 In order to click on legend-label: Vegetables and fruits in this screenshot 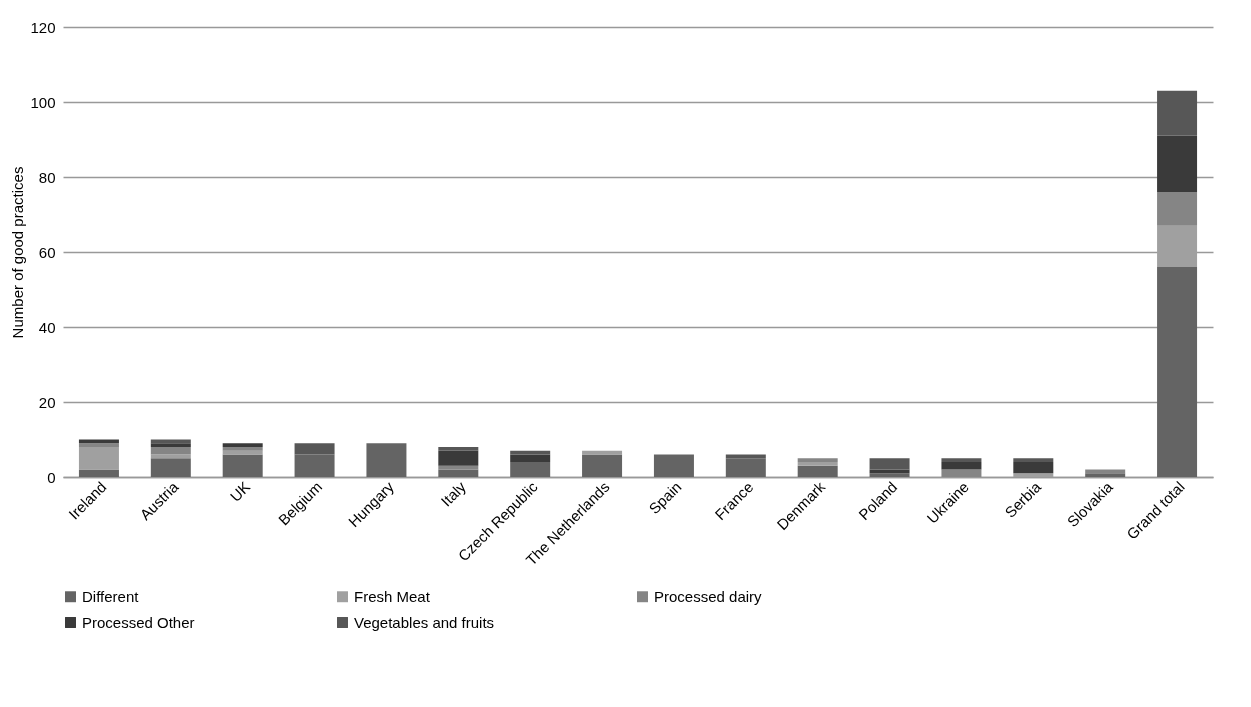, I will do `click(424, 622)`.